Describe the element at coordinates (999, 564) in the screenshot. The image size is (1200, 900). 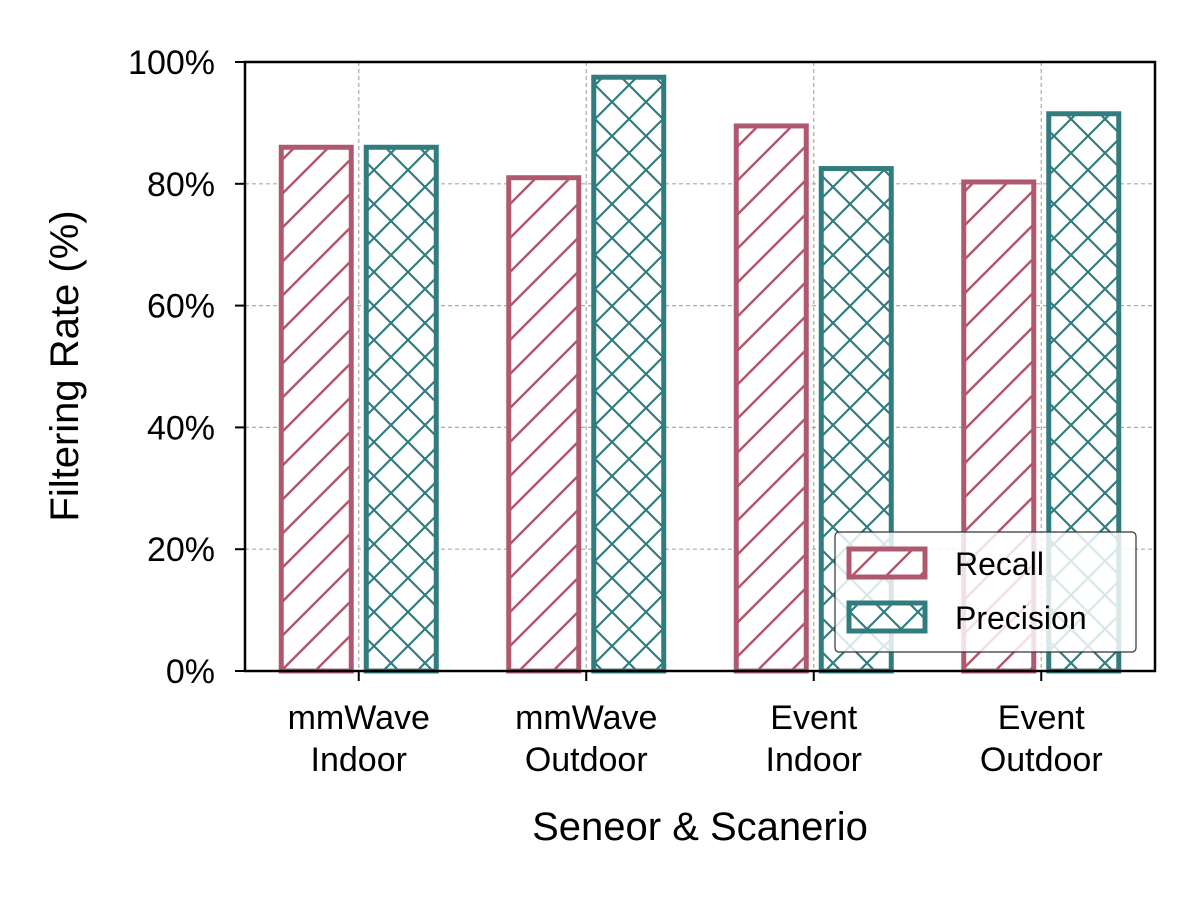
I see `legend-label-recall: Recall` at that location.